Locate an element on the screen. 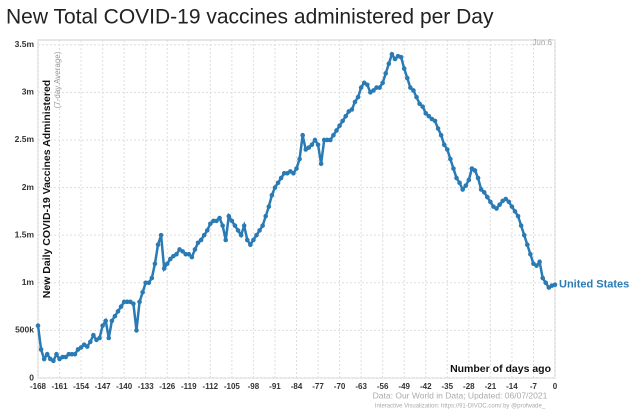  y-tick-label: 2m is located at coordinates (28, 187).